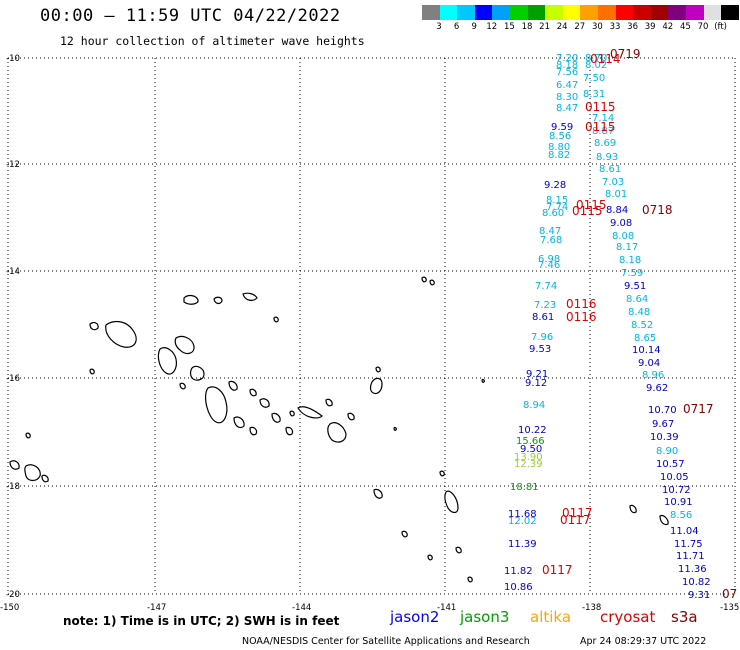 The width and height of the screenshot is (740, 650). Describe the element at coordinates (581, 28) in the screenshot. I see `colorbar-labels: 3 6 9 12 15 18 21 24 27 30 33 36 39 42 45 70 (ft)` at that location.